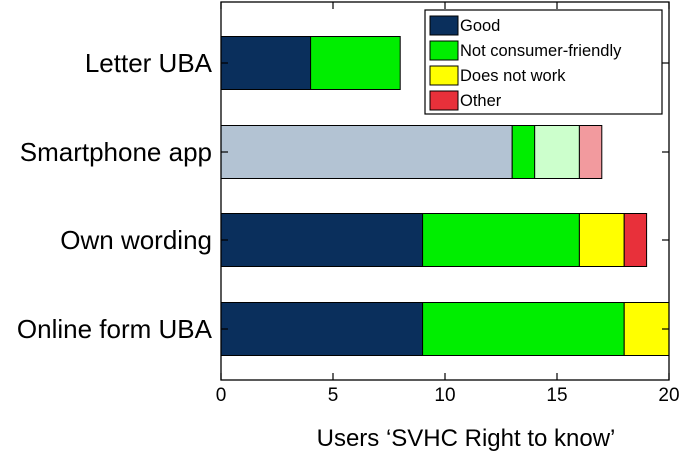 This screenshot has width=685, height=453. What do you see at coordinates (635, 240) in the screenshot?
I see `bar-segment-own-wording-other` at bounding box center [635, 240].